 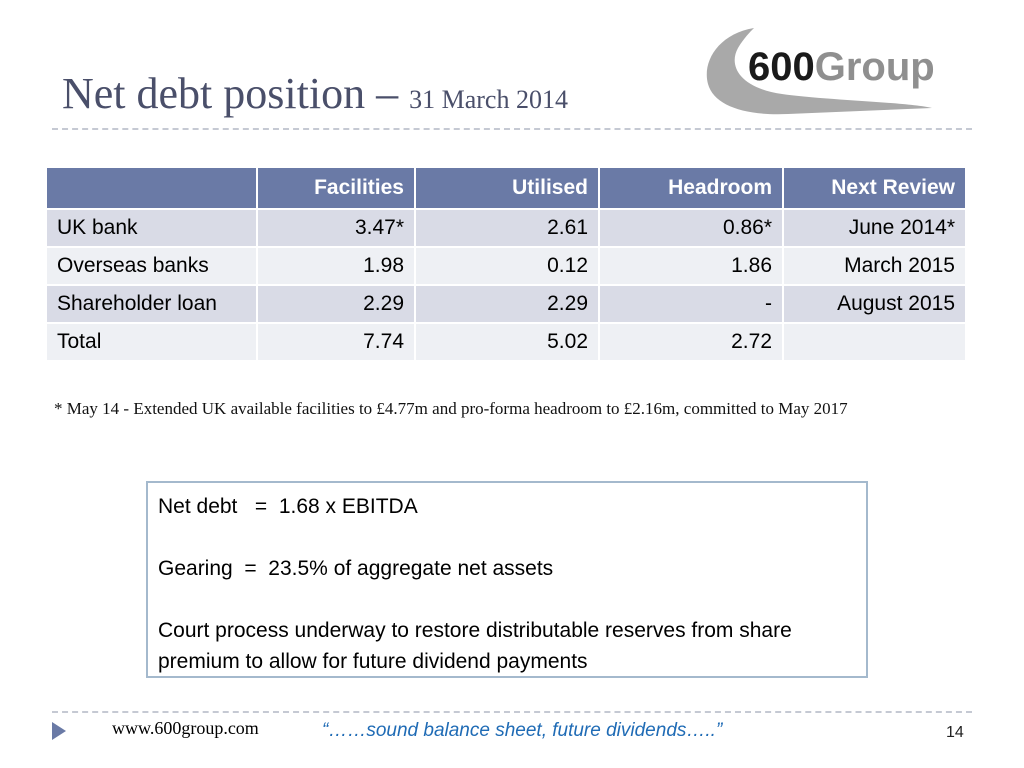 I want to click on row-label: Overseas banks, so click(x=151, y=266).